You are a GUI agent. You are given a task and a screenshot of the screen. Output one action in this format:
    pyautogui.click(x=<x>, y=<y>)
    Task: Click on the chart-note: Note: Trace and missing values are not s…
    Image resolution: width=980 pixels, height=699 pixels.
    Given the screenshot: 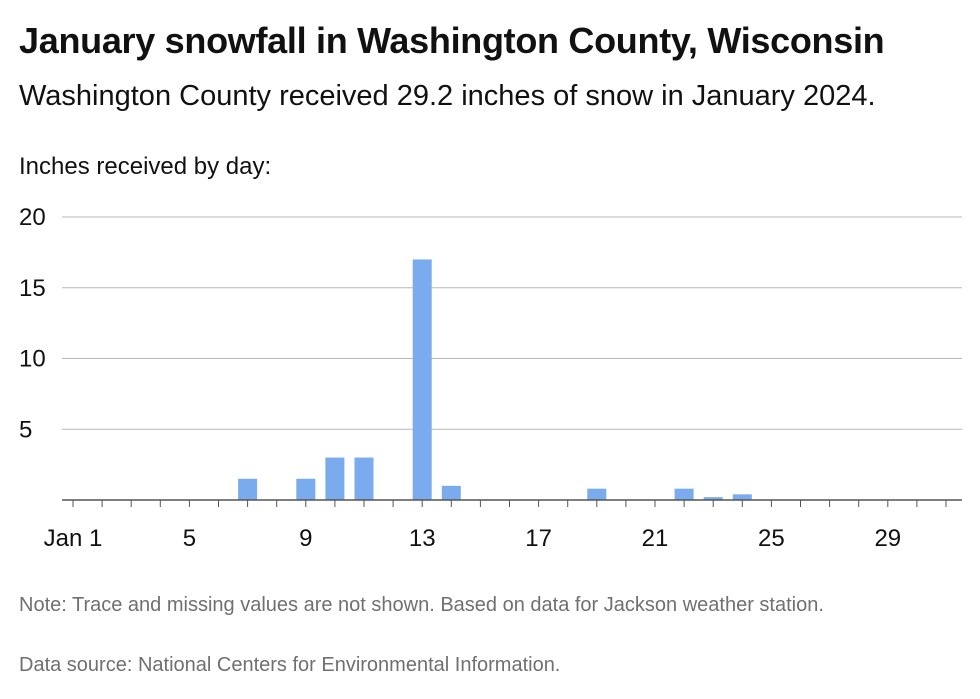 What is the action you would take?
    pyautogui.click(x=421, y=605)
    